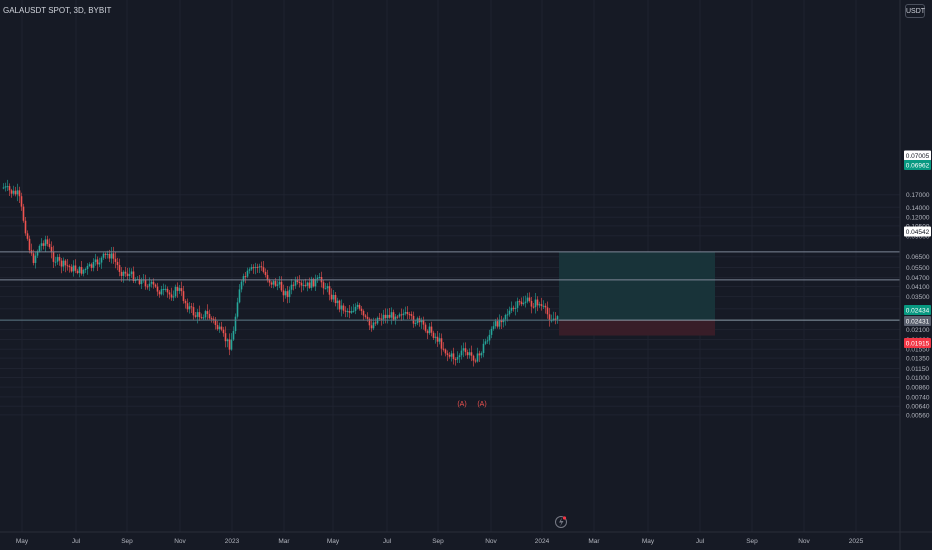 This screenshot has width=932, height=550. What do you see at coordinates (918, 330) in the screenshot?
I see `price-tick-label: 0.02100` at bounding box center [918, 330].